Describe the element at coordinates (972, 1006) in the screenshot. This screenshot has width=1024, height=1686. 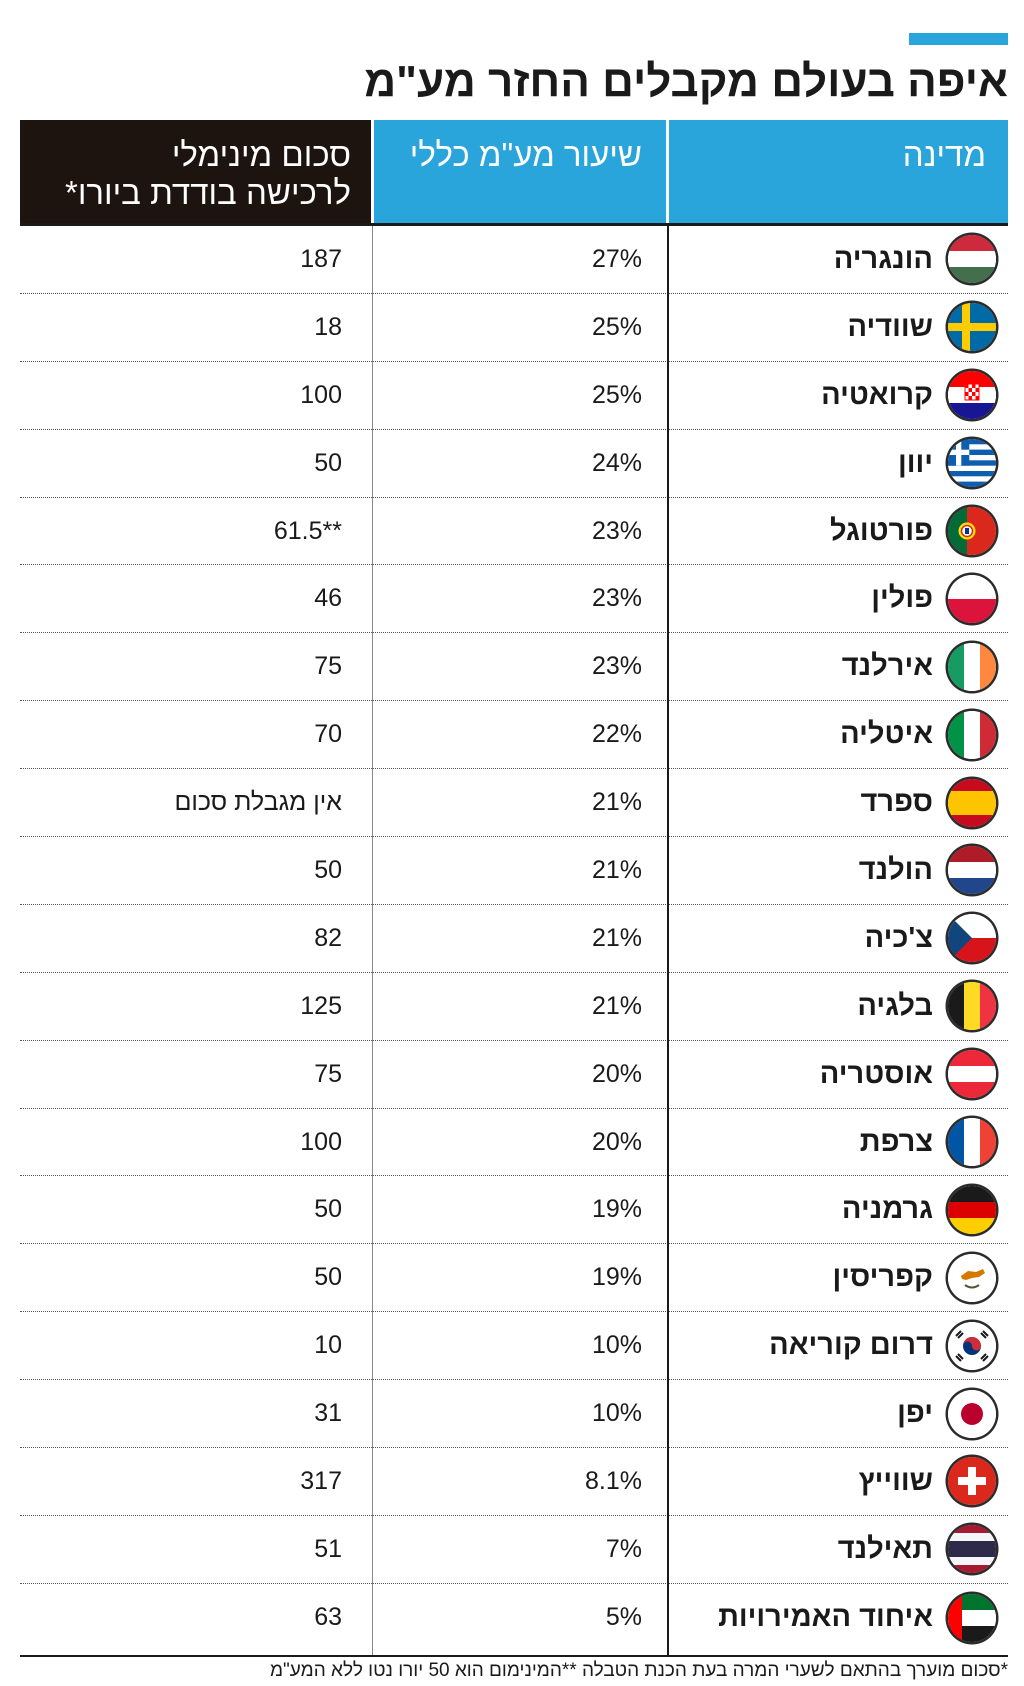
I see `belgium-flag-icon` at that location.